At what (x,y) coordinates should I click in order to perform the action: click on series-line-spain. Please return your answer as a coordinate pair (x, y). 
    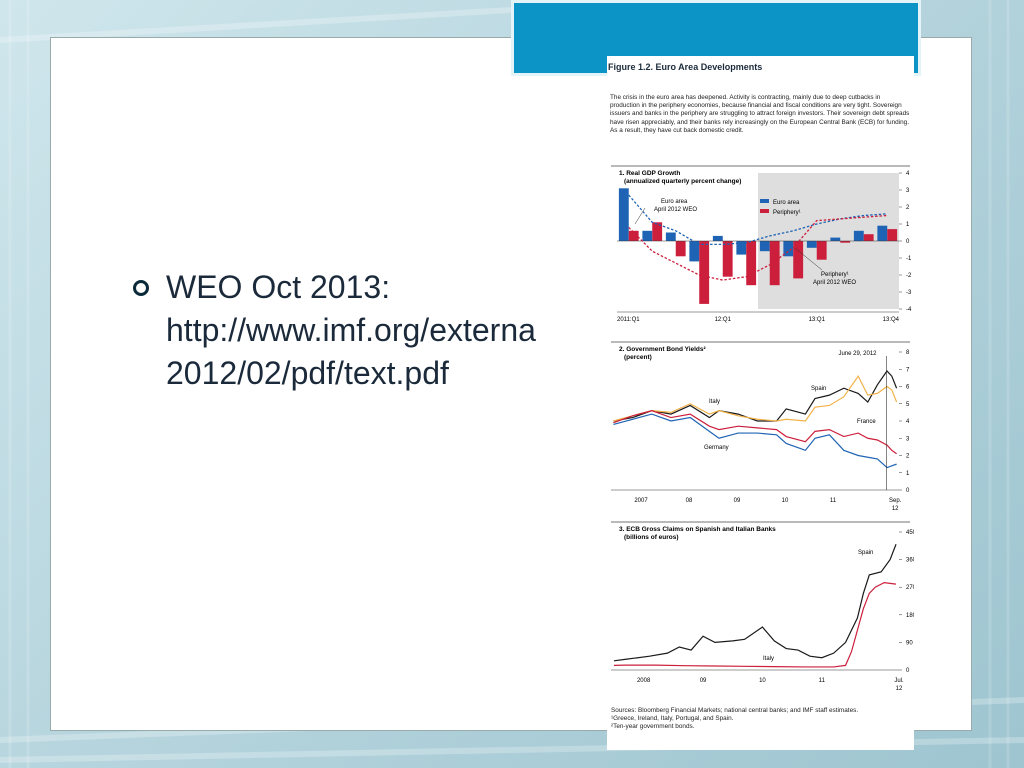
    Looking at the image, I should click on (754, 396).